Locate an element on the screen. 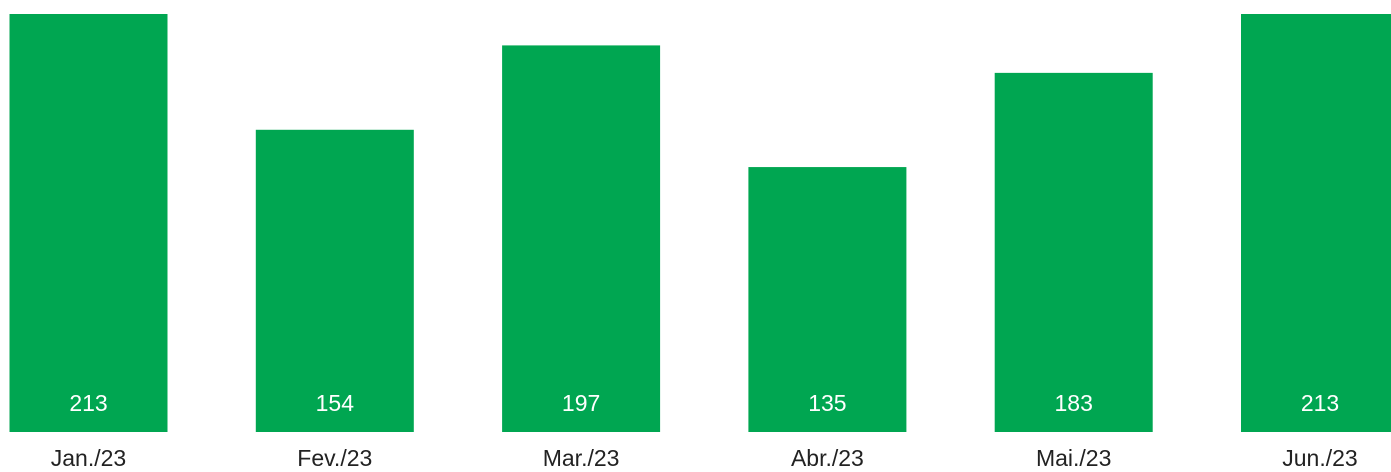  x-tick-label: Abr./23 is located at coordinates (827, 458).